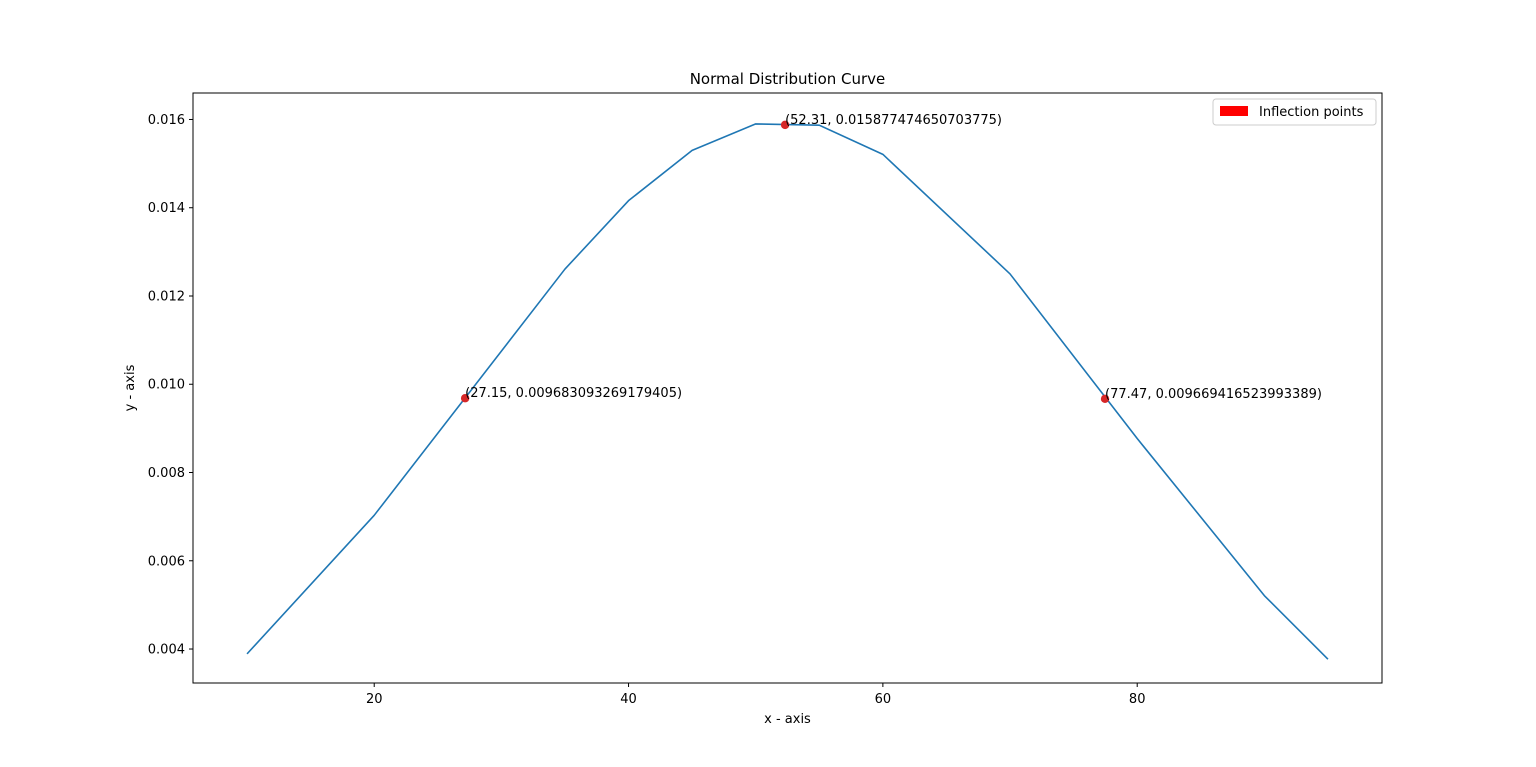 Image resolution: width=1536 pixels, height=767 pixels. Describe the element at coordinates (1234, 111) in the screenshot. I see `legend-swatch` at that location.